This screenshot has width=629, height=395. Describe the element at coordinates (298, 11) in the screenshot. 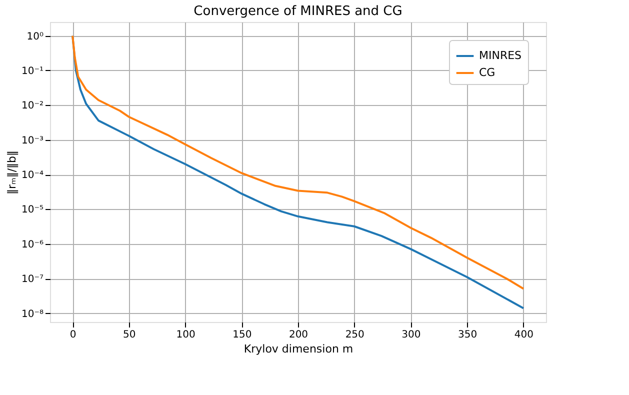

I see `chart-title: Convergence of MINRES and CG` at that location.